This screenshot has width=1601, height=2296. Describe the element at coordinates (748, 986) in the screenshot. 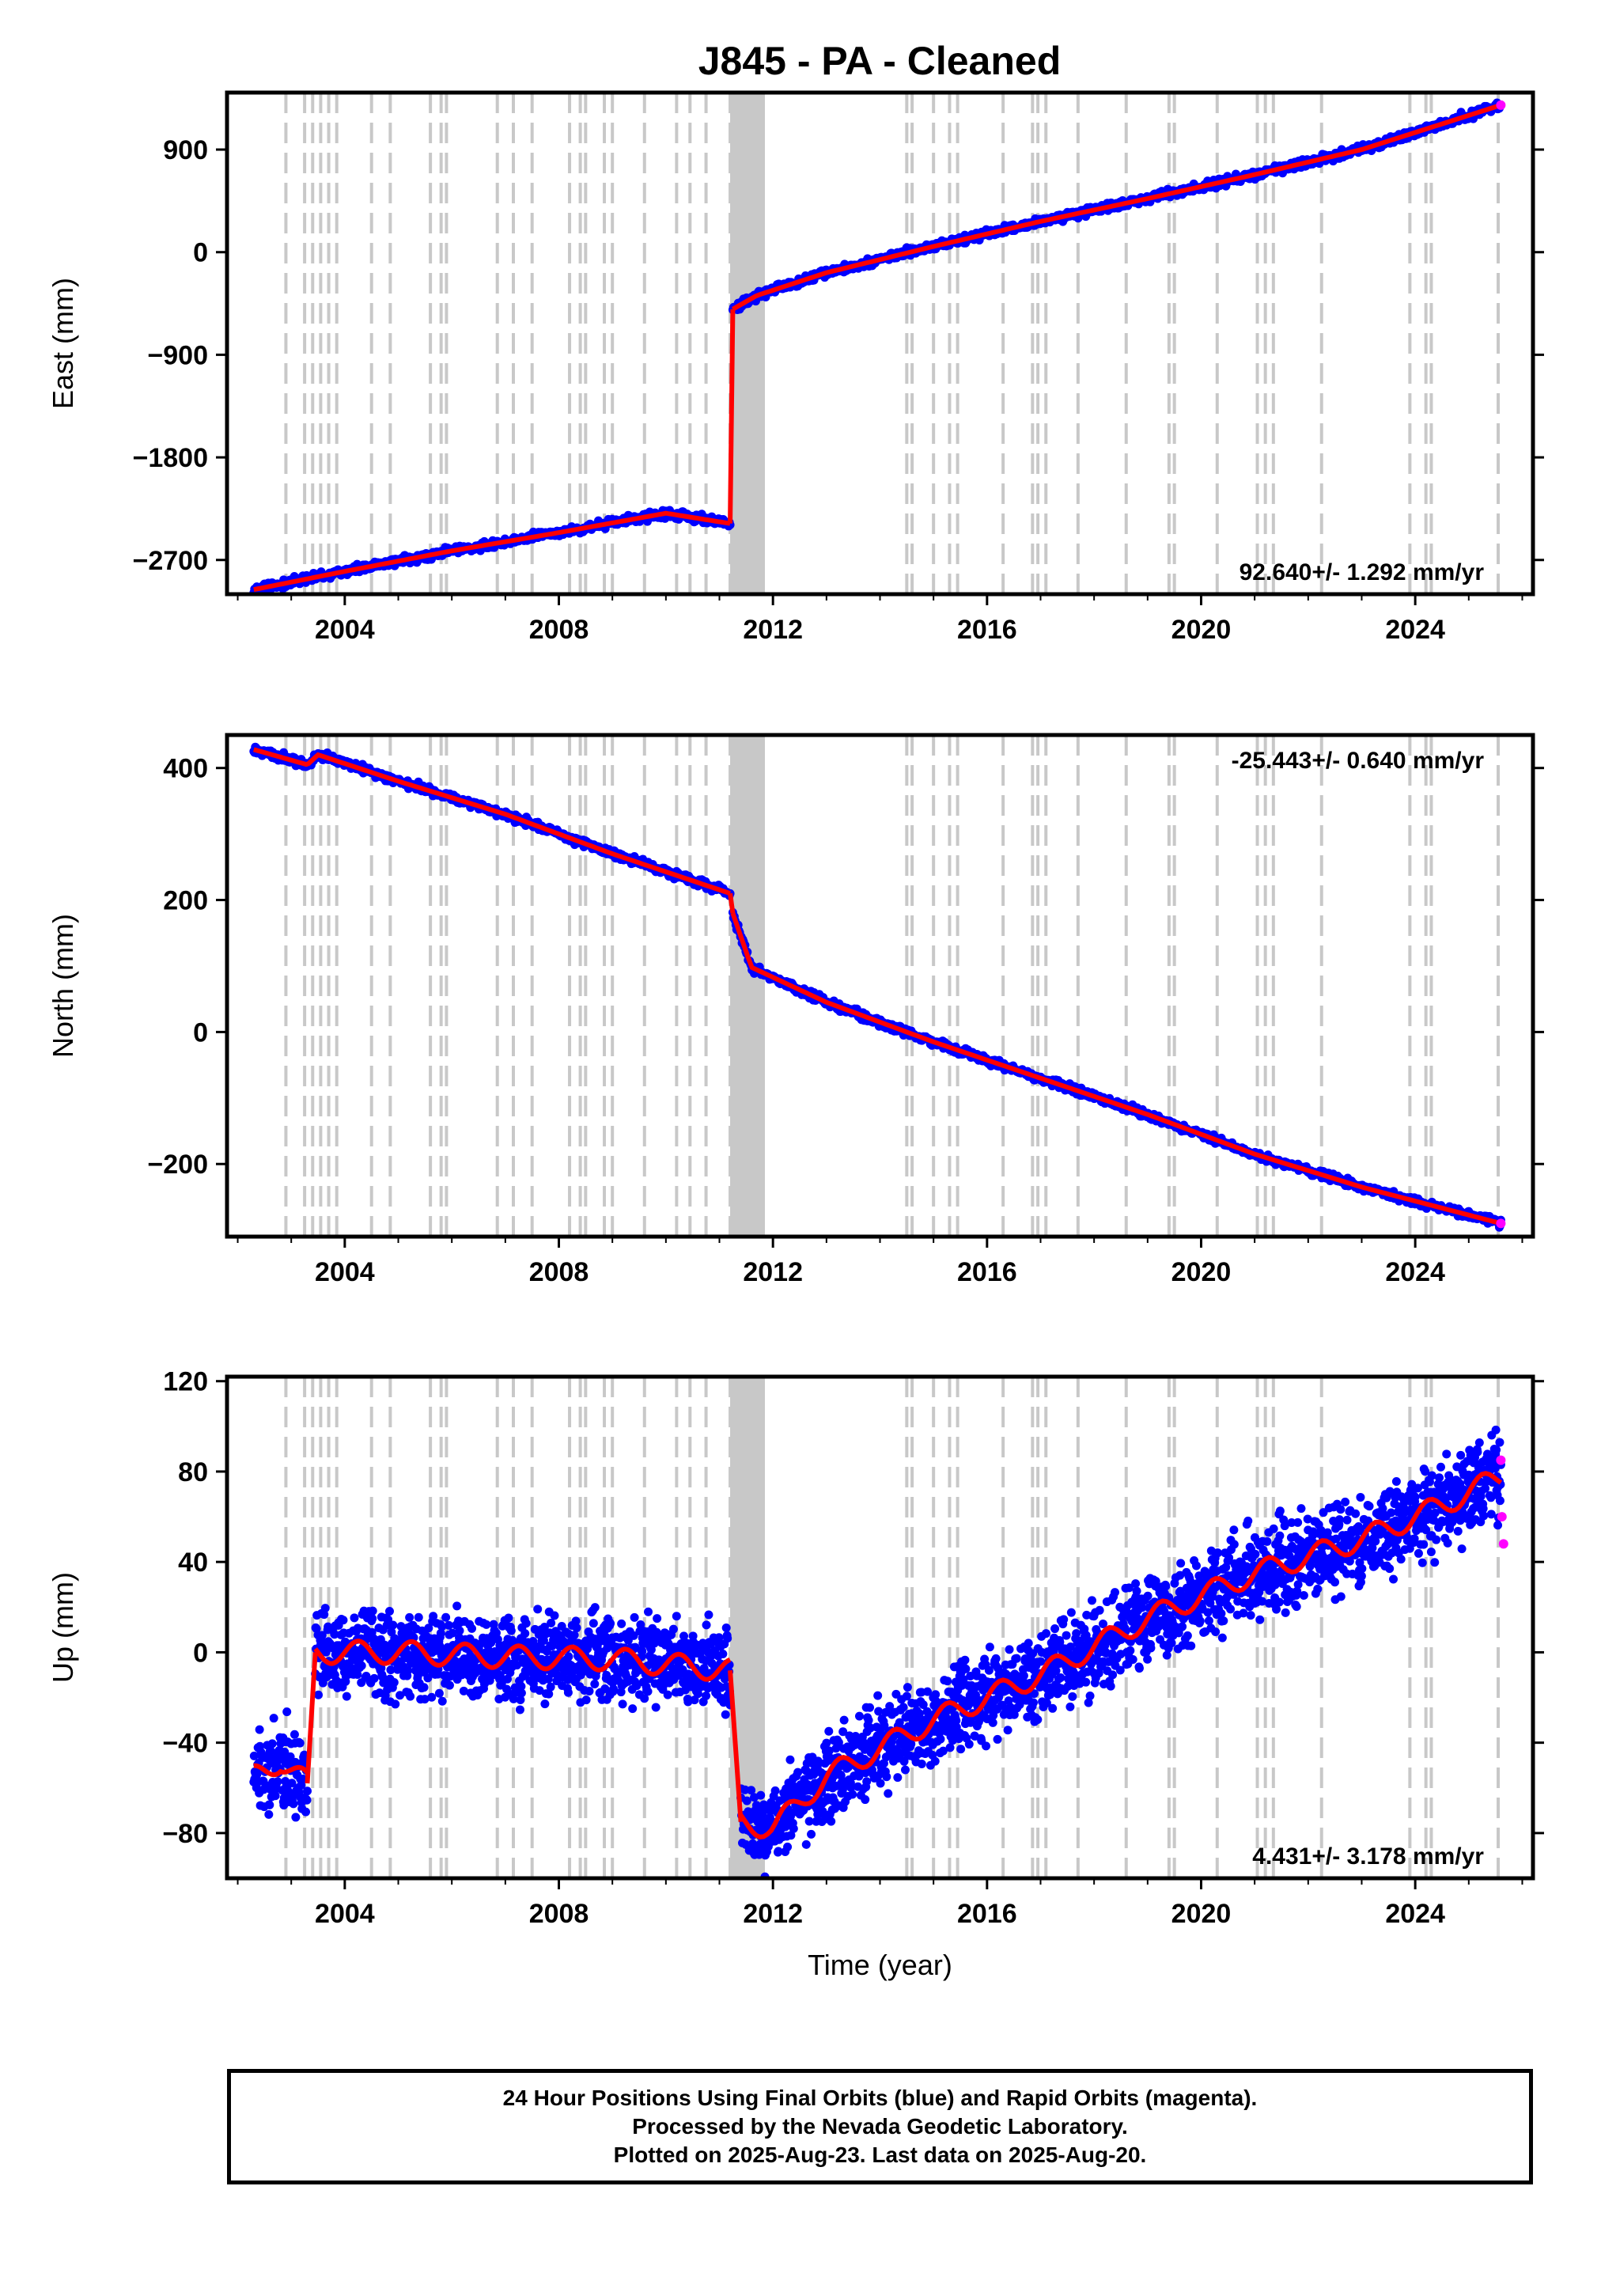

I see `event-band` at that location.